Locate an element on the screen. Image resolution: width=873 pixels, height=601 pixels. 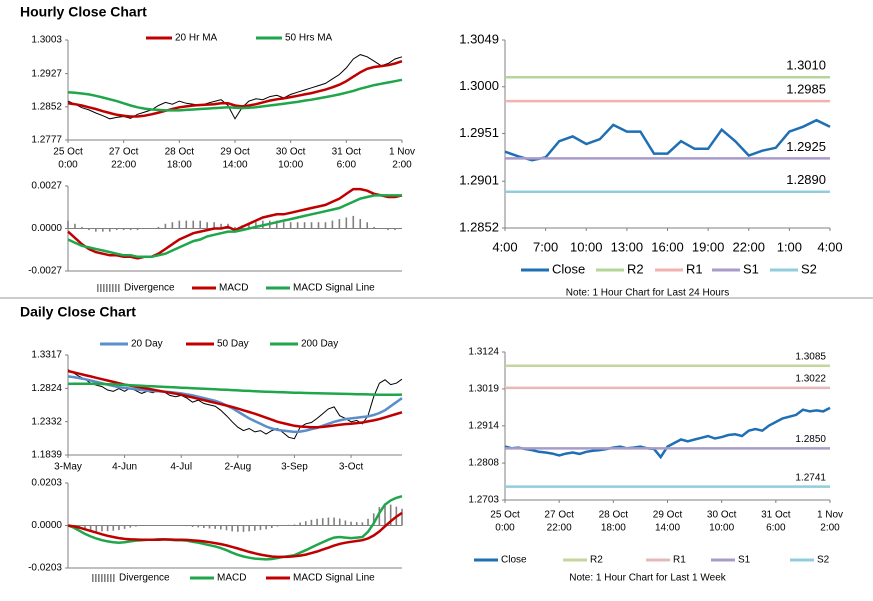
section-title: Daily Close Chart is located at coordinates (78, 312).